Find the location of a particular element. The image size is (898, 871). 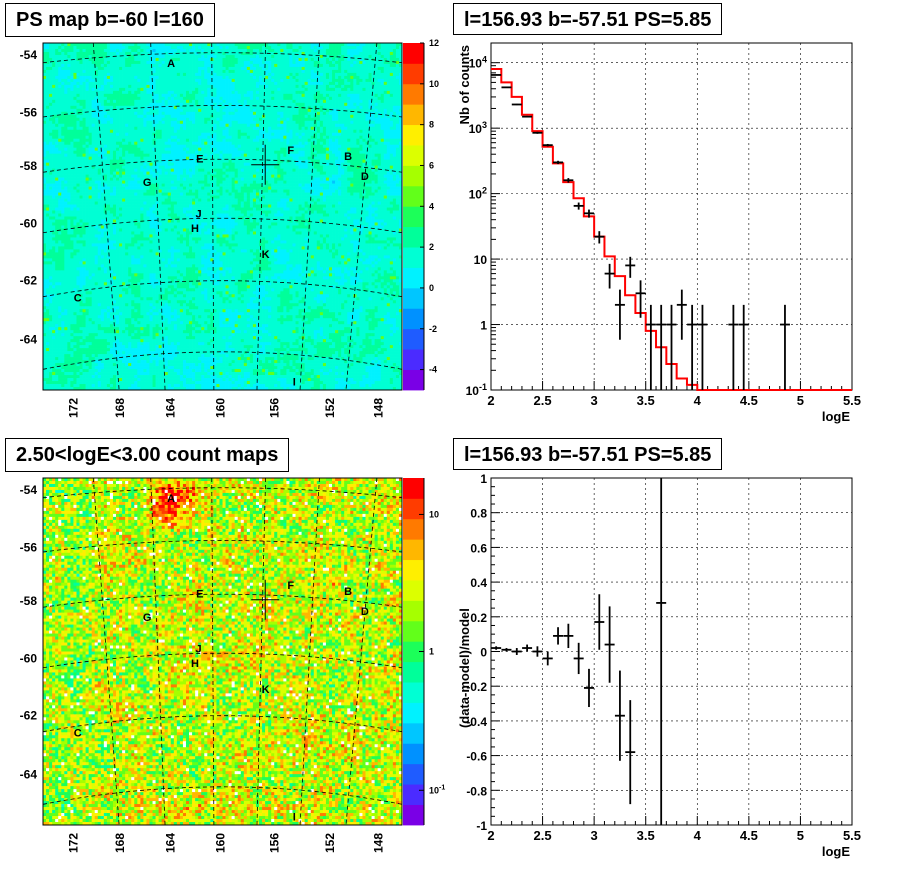

lat-tick-label: -64 is located at coordinates (29, 775).